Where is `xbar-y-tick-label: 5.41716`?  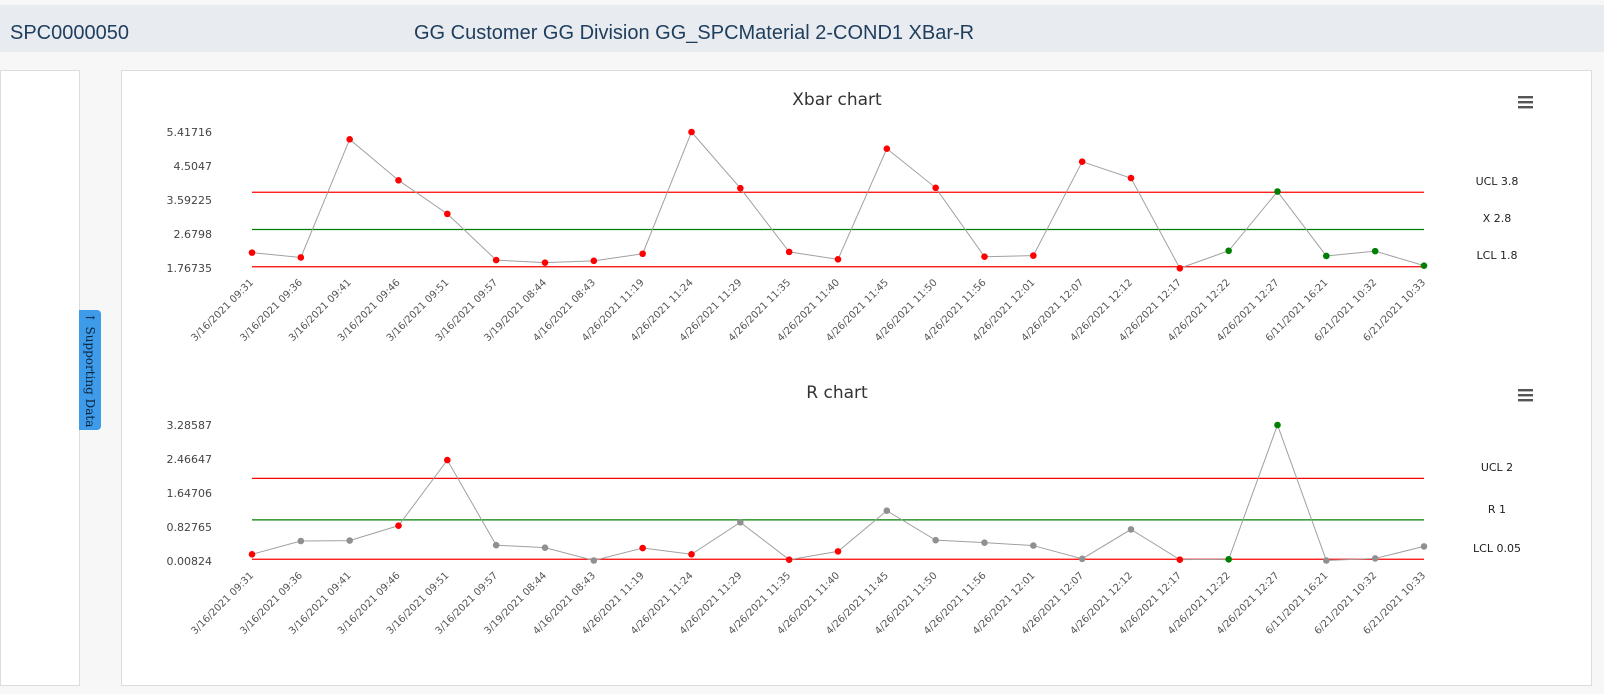 xbar-y-tick-label: 5.41716 is located at coordinates (190, 132).